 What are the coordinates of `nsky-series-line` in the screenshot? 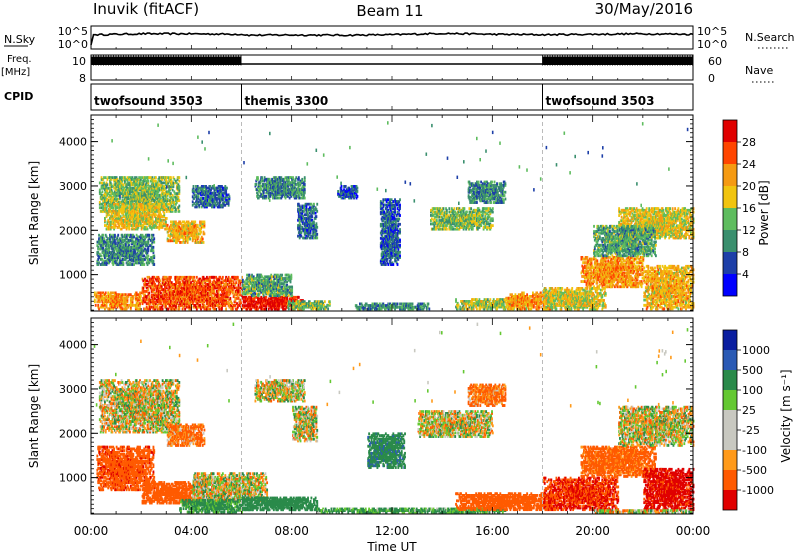 It's located at (392, 39).